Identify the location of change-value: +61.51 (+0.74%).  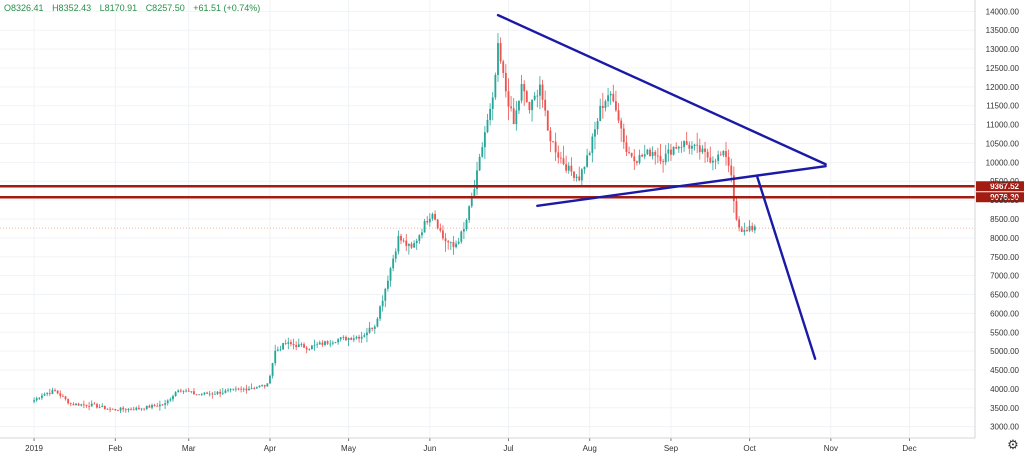
(226, 8).